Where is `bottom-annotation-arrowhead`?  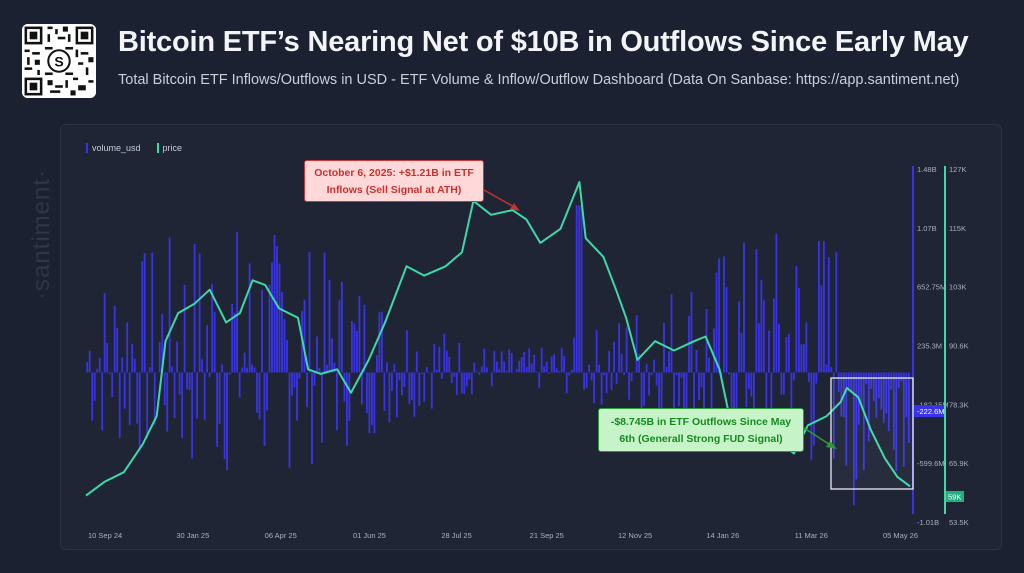
bottom-annotation-arrowhead is located at coordinates (831, 445).